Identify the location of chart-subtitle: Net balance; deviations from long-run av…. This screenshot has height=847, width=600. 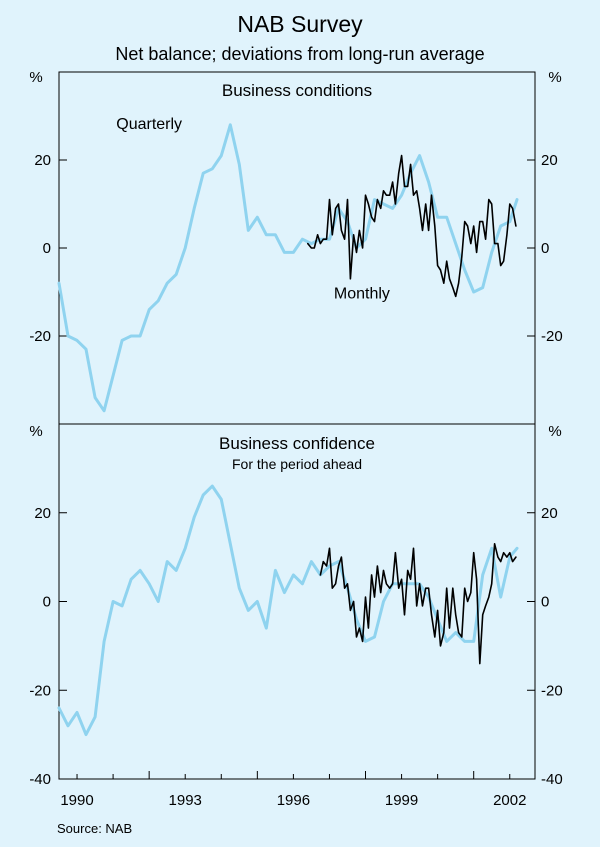
(299, 54).